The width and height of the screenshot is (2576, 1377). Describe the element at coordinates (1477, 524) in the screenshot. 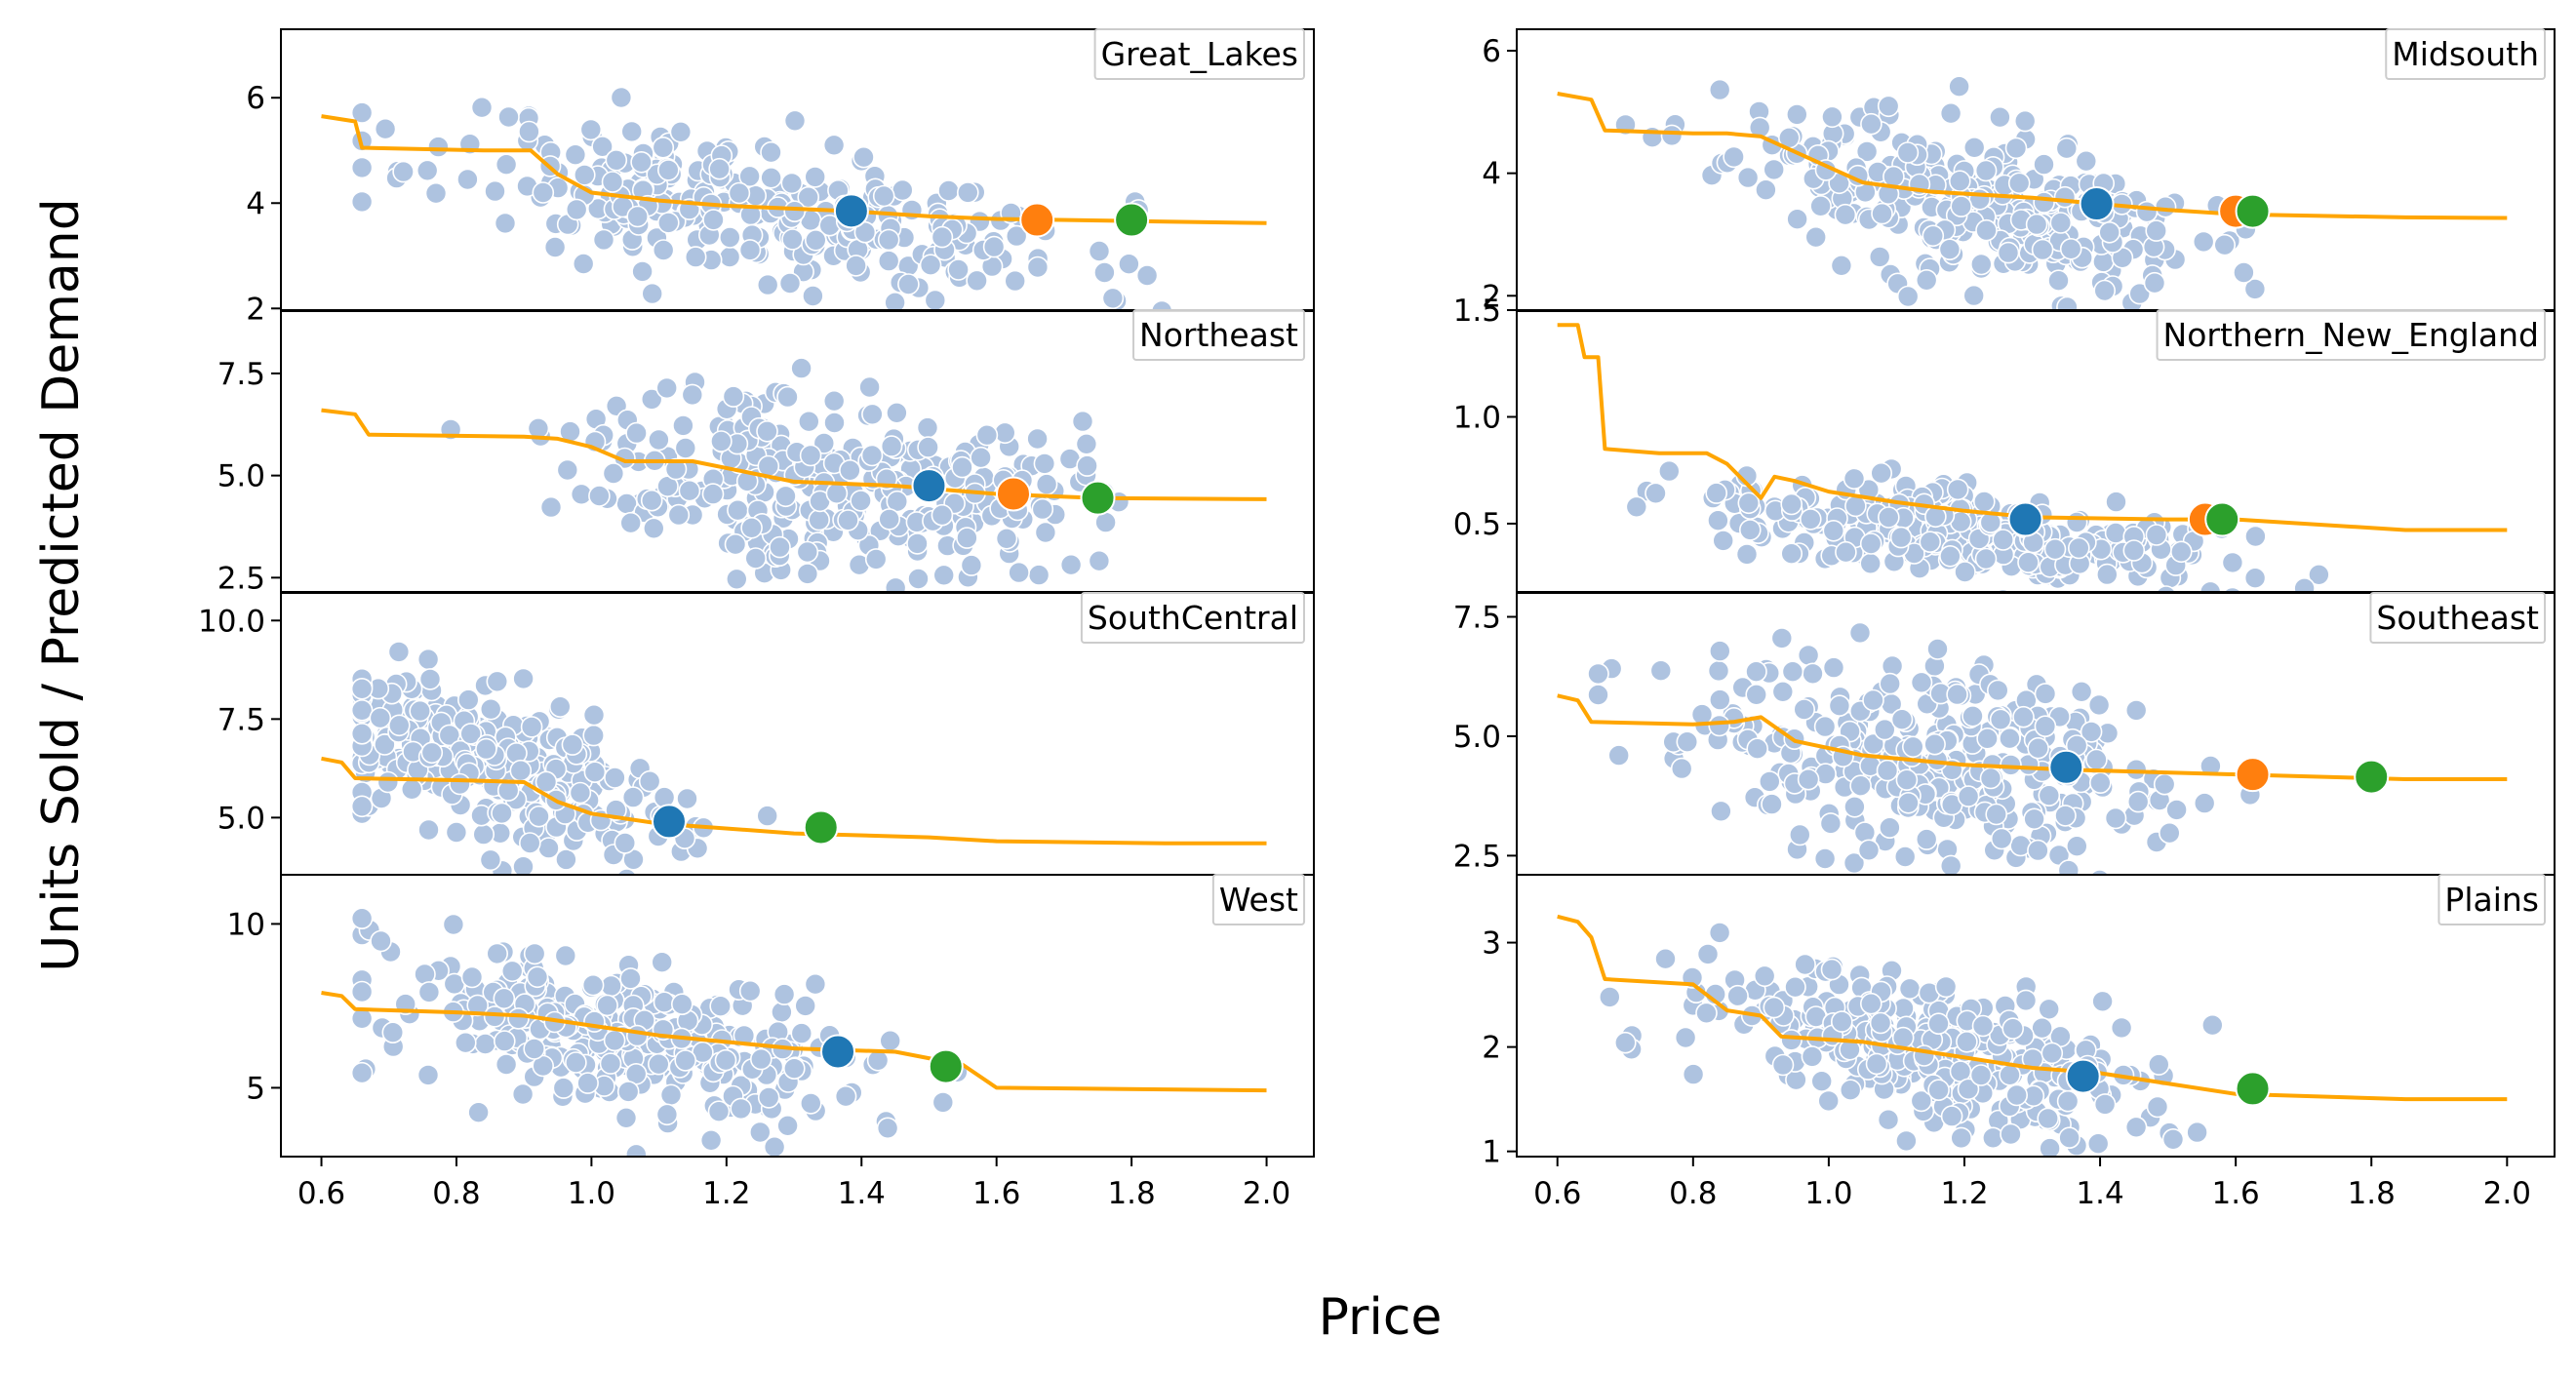

I see `y-tick-label: 0.5` at that location.